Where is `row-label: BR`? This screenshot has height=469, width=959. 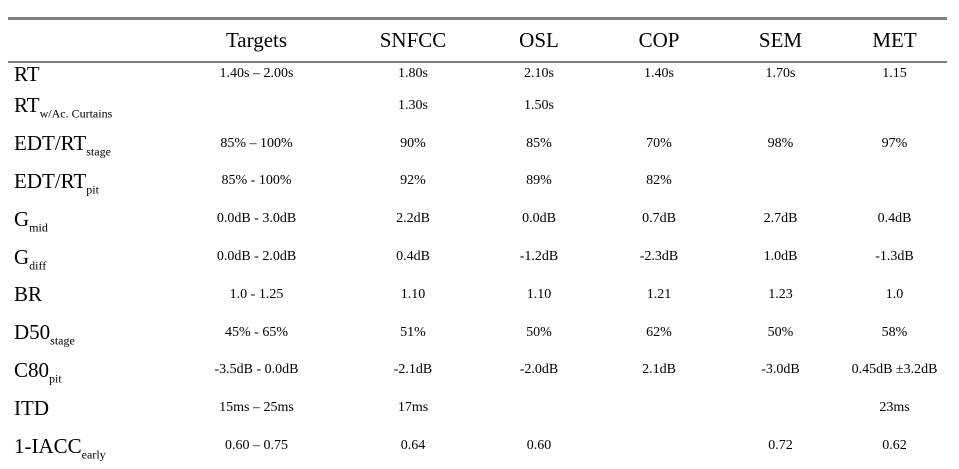
row-label: BR is located at coordinates (28, 294).